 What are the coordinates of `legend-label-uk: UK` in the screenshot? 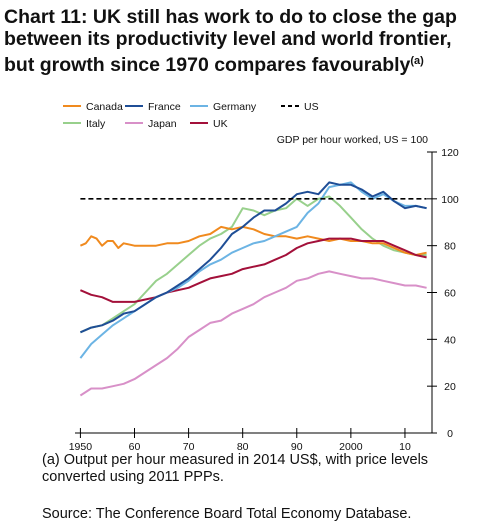 It's located at (220, 124).